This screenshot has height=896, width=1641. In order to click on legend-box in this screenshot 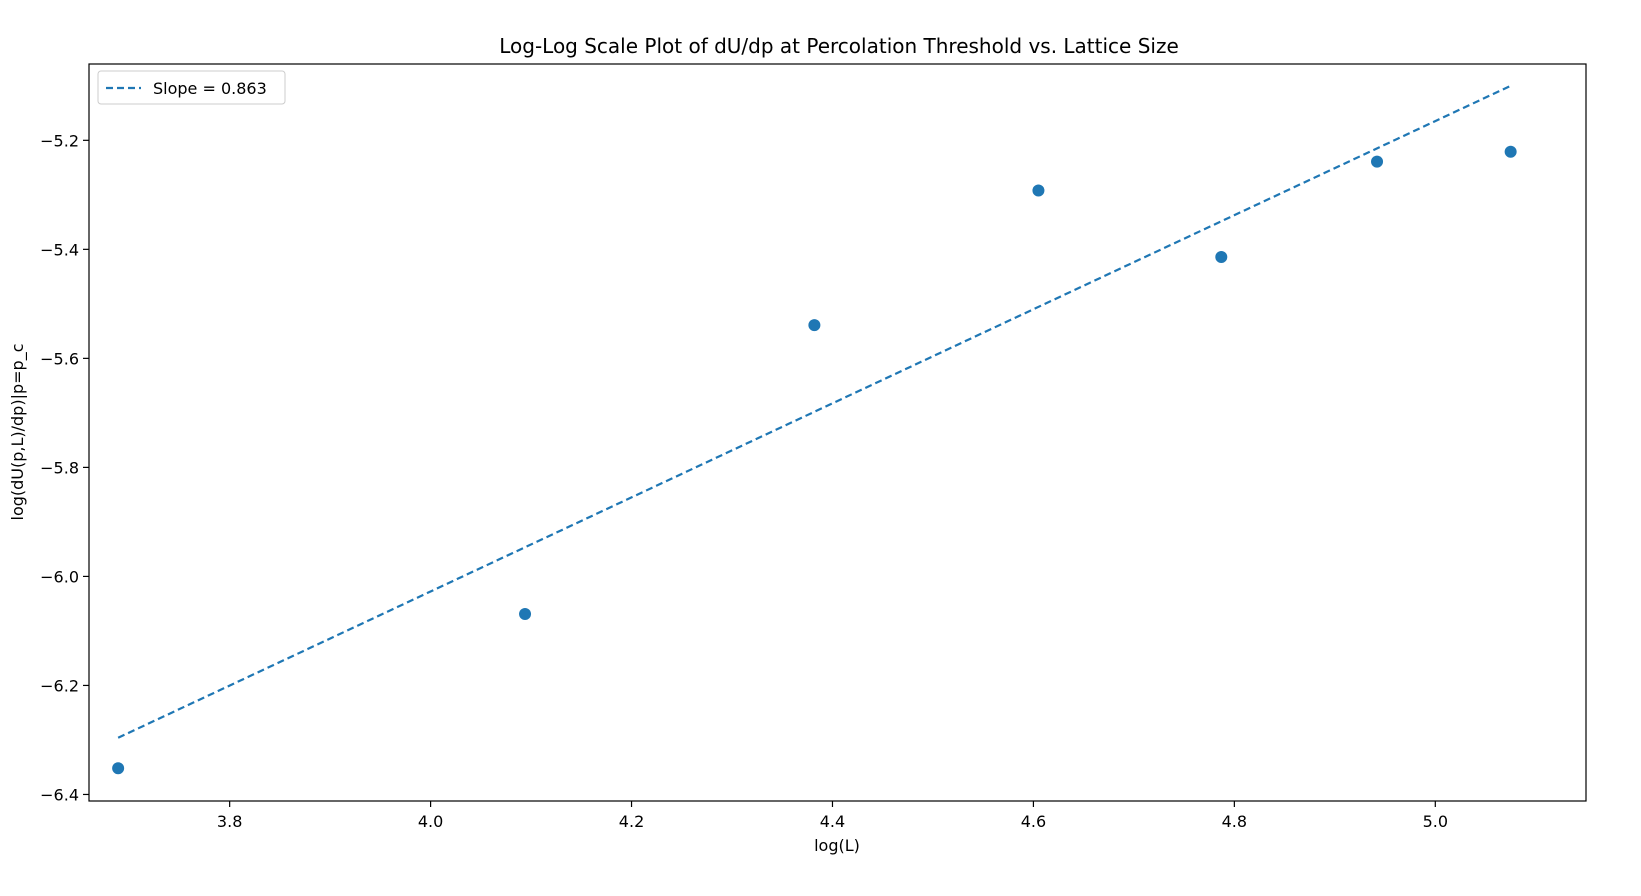, I will do `click(191, 87)`.